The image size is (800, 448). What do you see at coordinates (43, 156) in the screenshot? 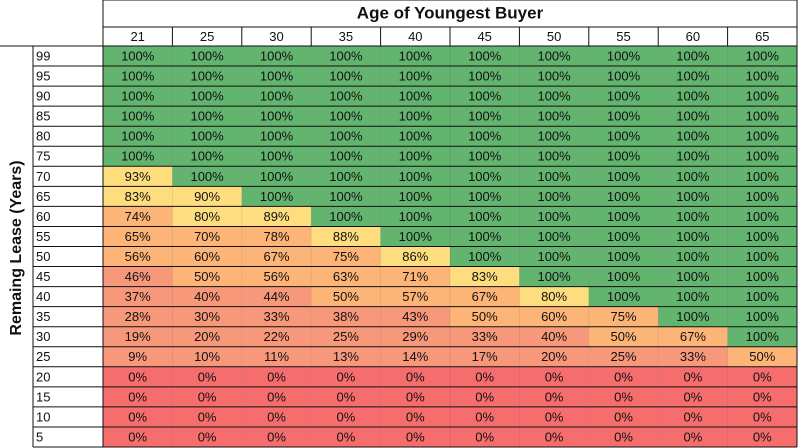
I see `row-header-label: 75` at bounding box center [43, 156].